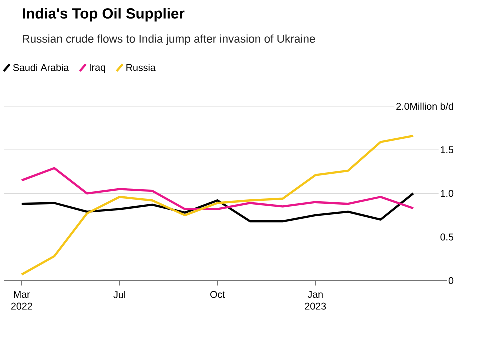 This screenshot has height=340, width=490. I want to click on chart-title: India's Top Oil Supplier, so click(104, 15).